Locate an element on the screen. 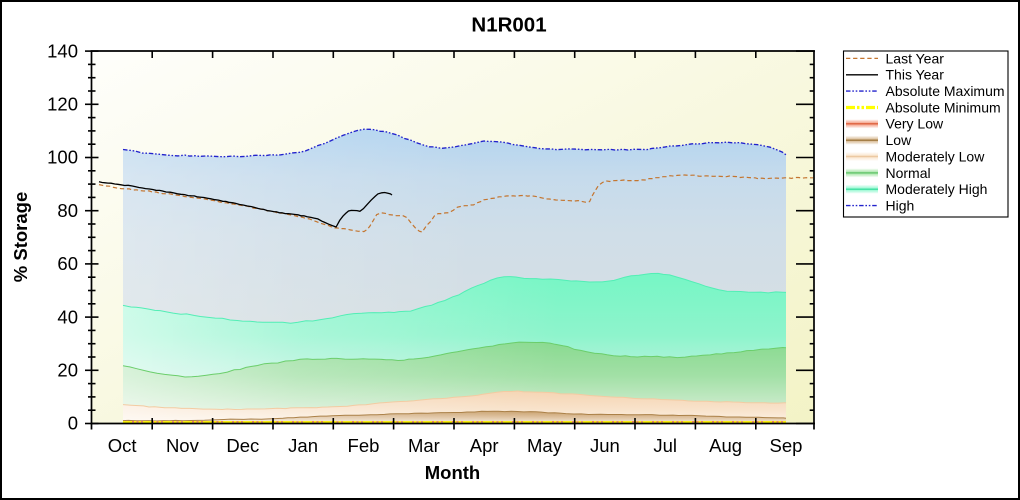 This screenshot has width=1020, height=500. svg-text: Moderately High is located at coordinates (937, 189).